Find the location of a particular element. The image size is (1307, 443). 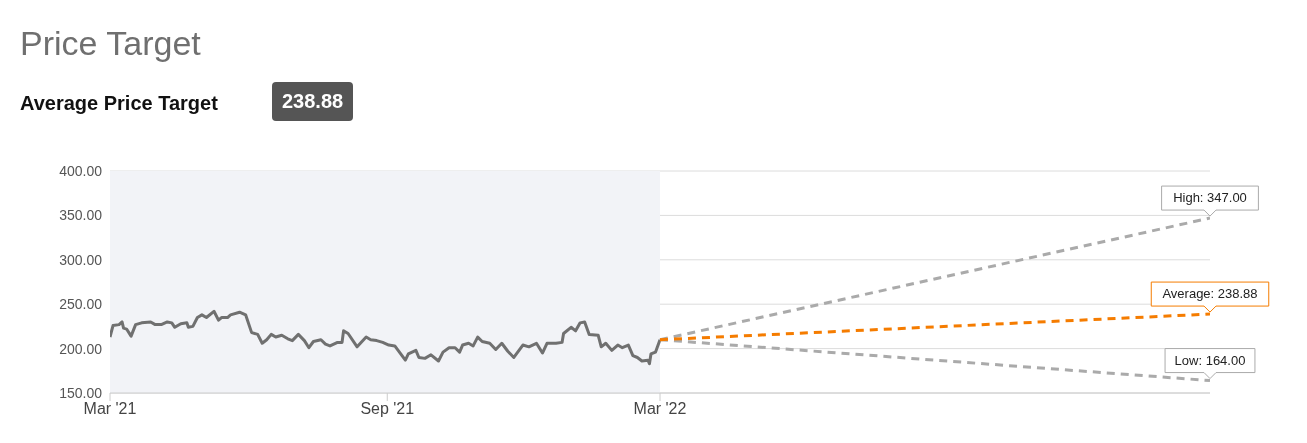

x-tick-label: Mar '22 is located at coordinates (660, 409).